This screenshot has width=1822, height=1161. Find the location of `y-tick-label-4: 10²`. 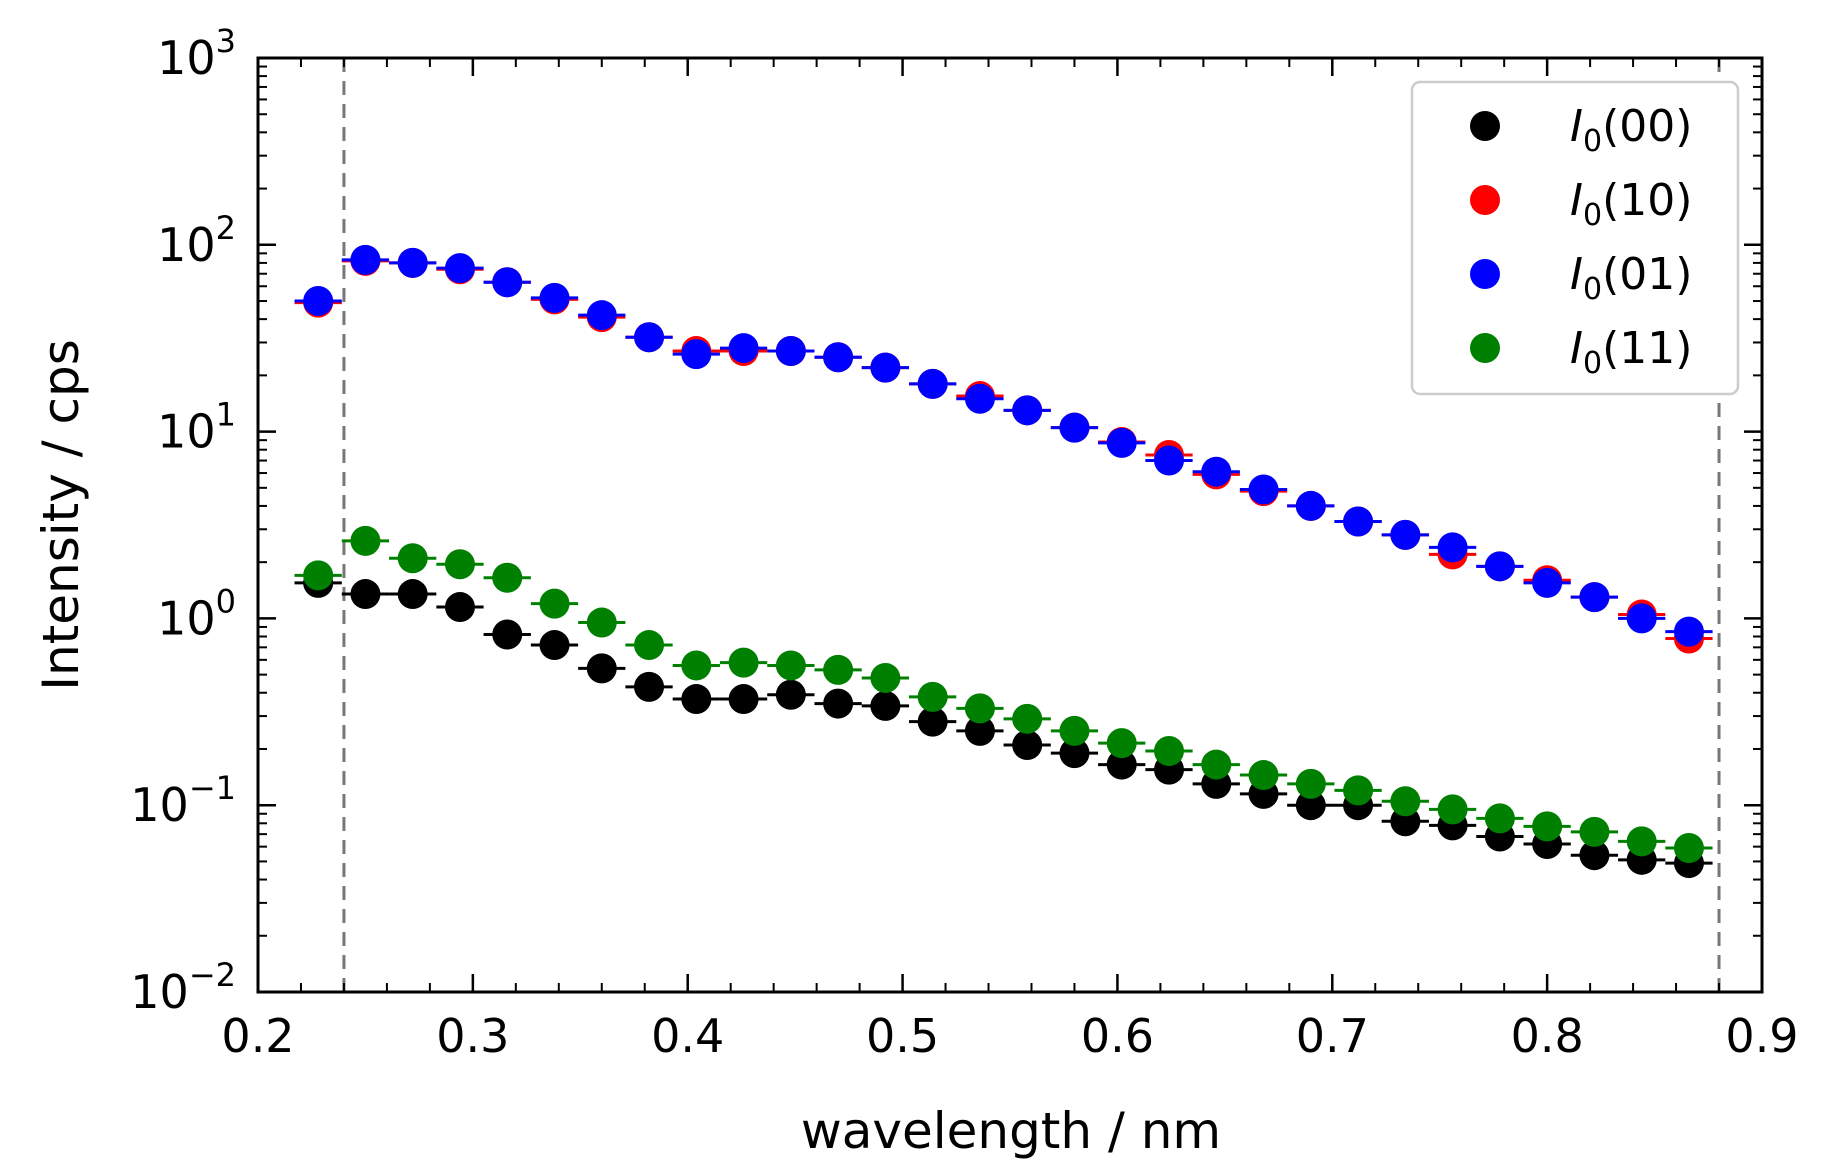

y-tick-label-4: 10² is located at coordinates (196, 240).